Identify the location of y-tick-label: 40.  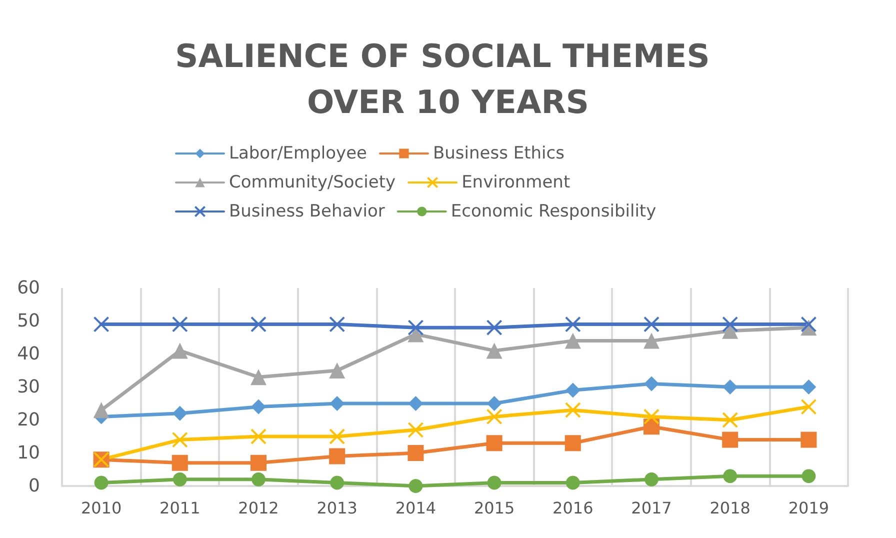
(28, 354).